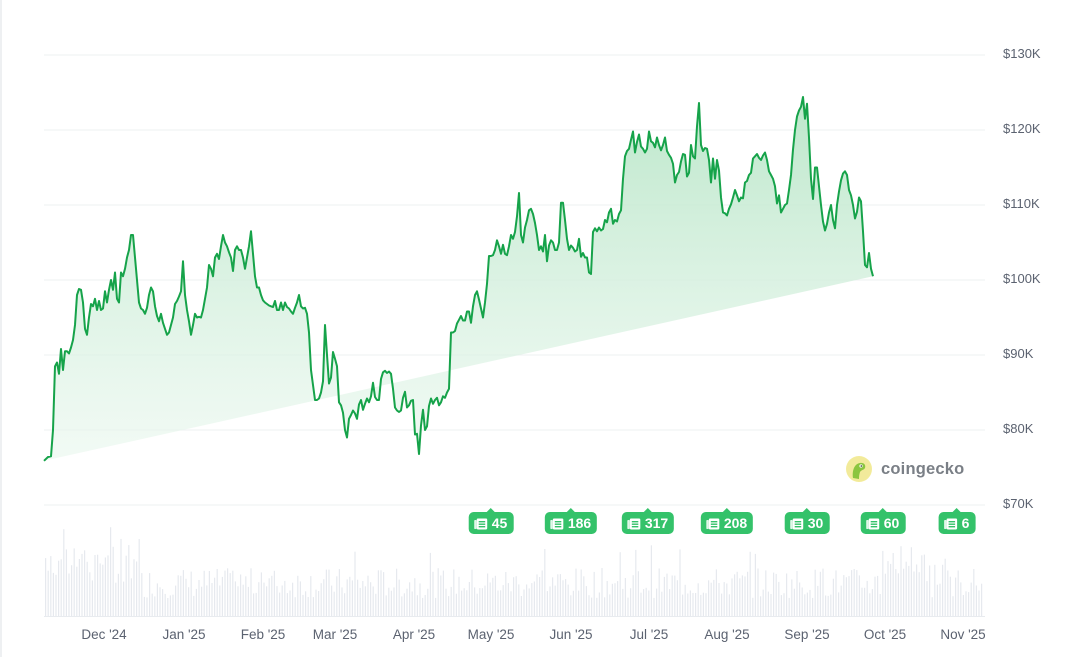  Describe the element at coordinates (1022, 278) in the screenshot. I see `y-tick-label: $100K` at that location.